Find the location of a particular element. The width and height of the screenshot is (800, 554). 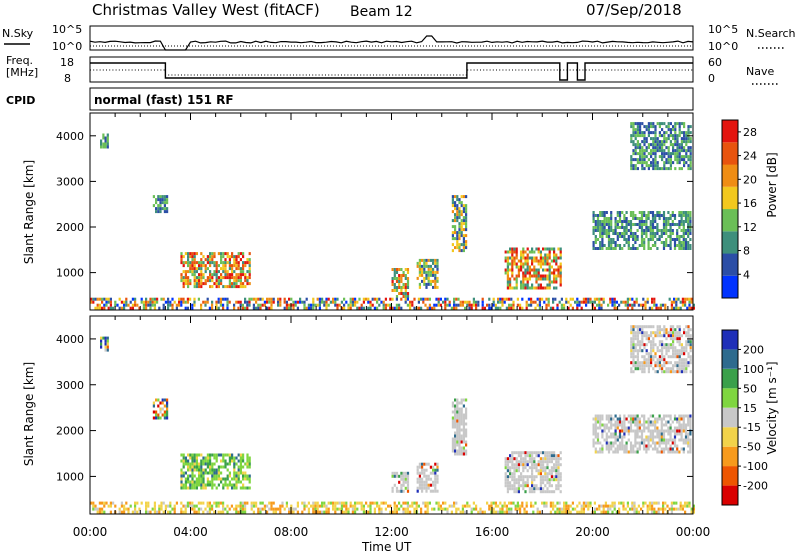

colorbar-swatch is located at coordinates (730, 495).